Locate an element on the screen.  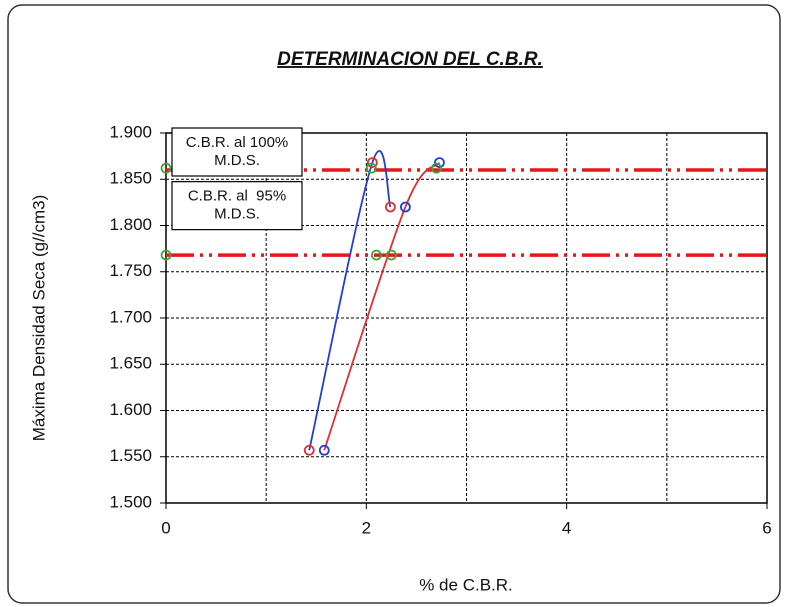
x-tick-label: 6 is located at coordinates (766, 527).